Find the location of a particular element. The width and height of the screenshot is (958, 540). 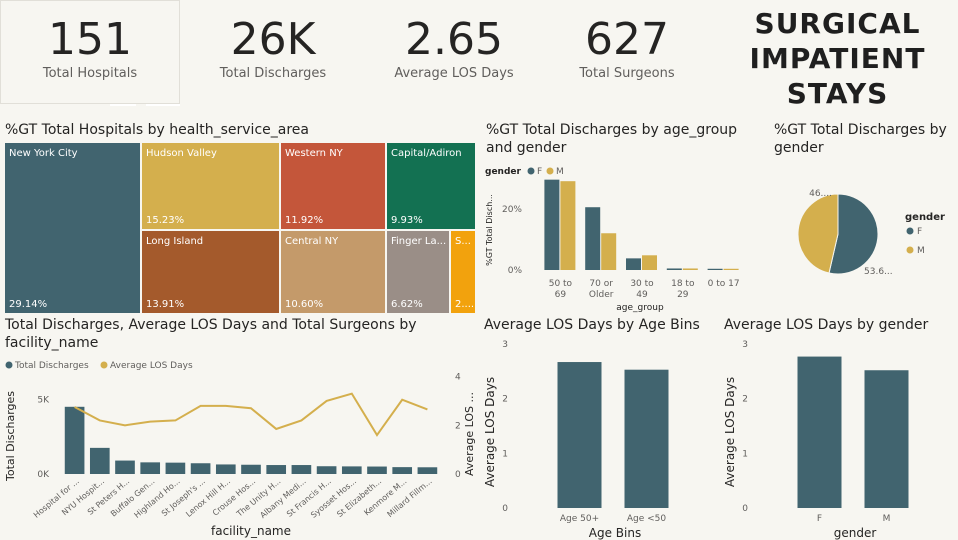

legend-label: Average LOS Days is located at coordinates (151, 366).